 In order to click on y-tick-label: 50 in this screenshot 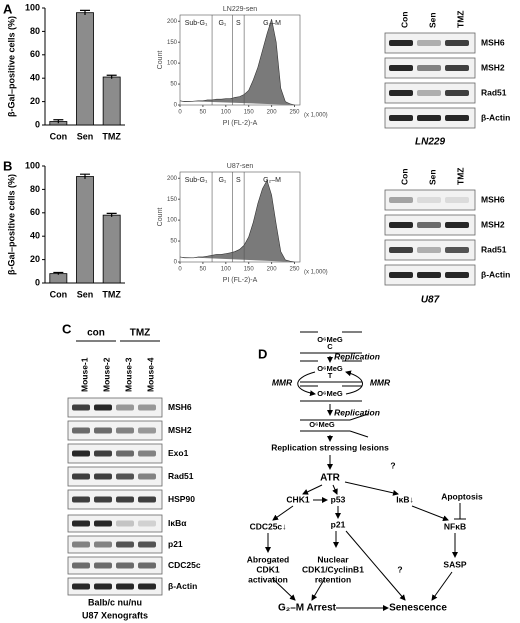, I will do `click(173, 242)`.